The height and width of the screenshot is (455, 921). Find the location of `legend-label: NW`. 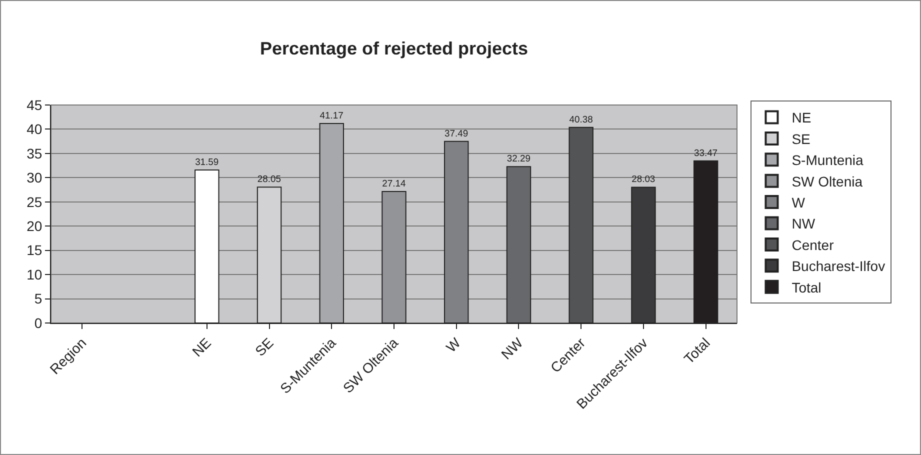

legend-label: NW is located at coordinates (804, 224).